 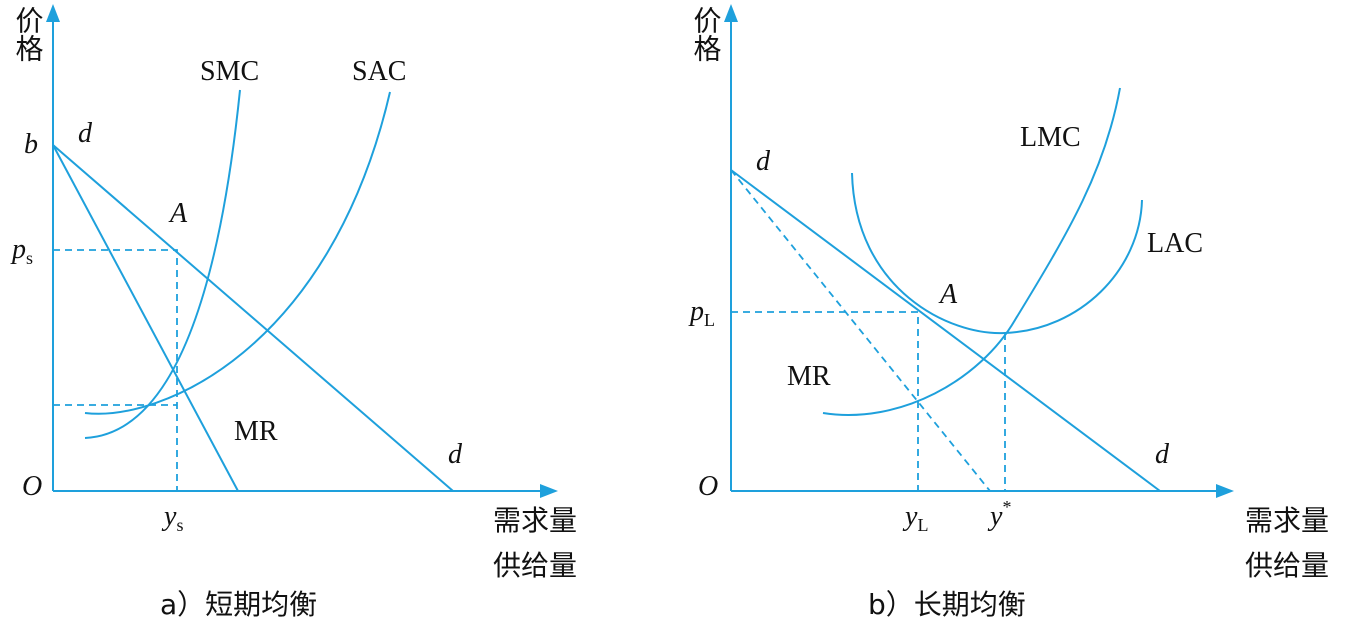 I want to click on lmc-curve, so click(x=971, y=251).